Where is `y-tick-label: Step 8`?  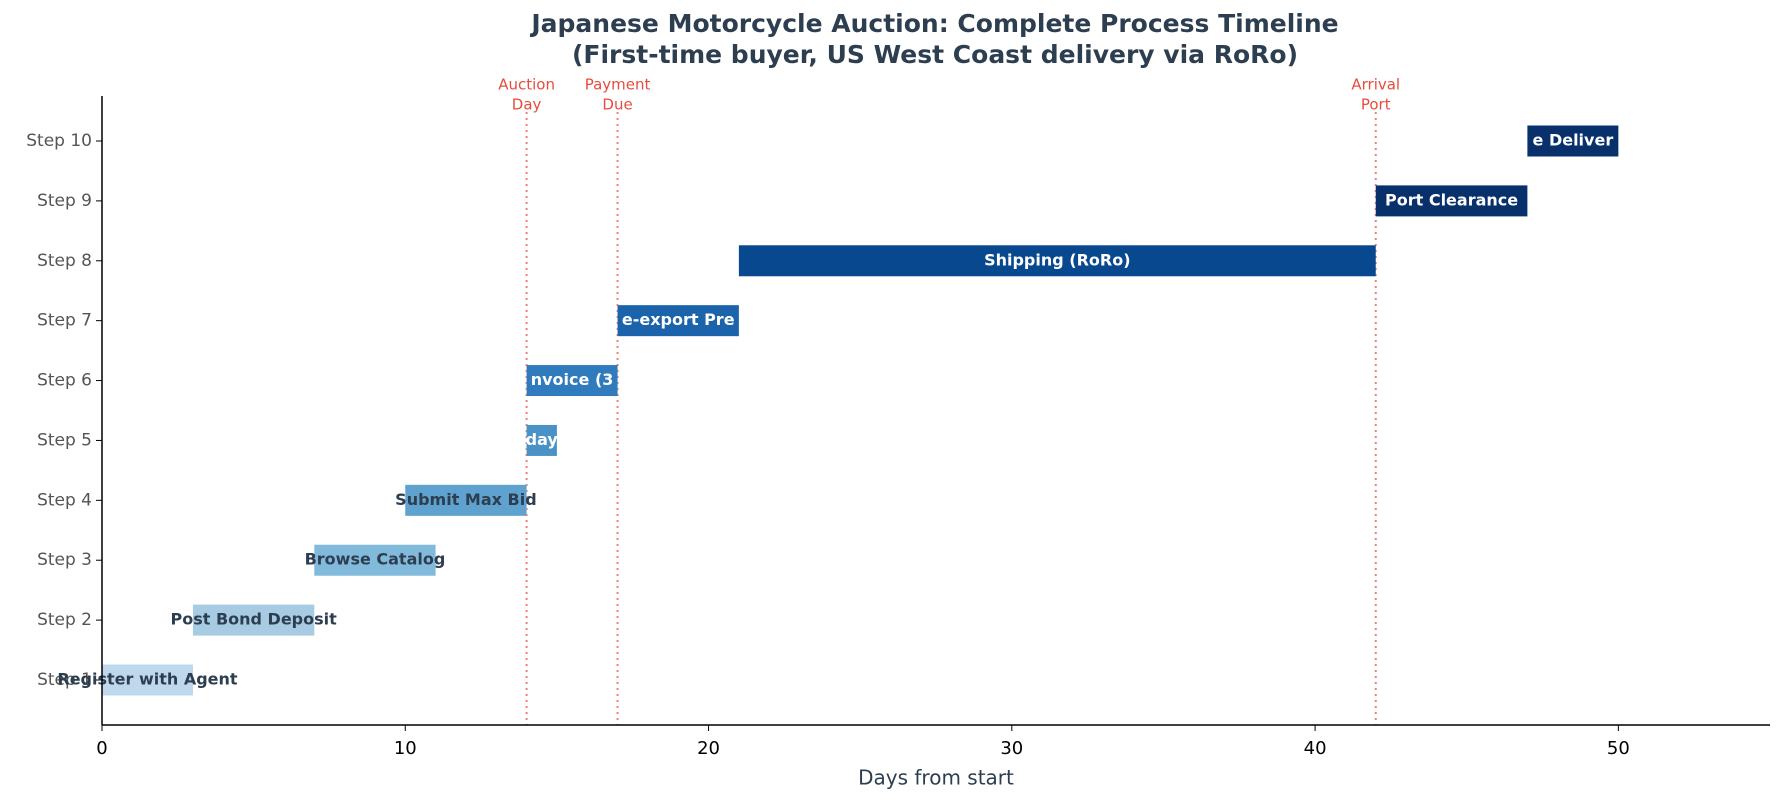 y-tick-label: Step 8 is located at coordinates (64, 261).